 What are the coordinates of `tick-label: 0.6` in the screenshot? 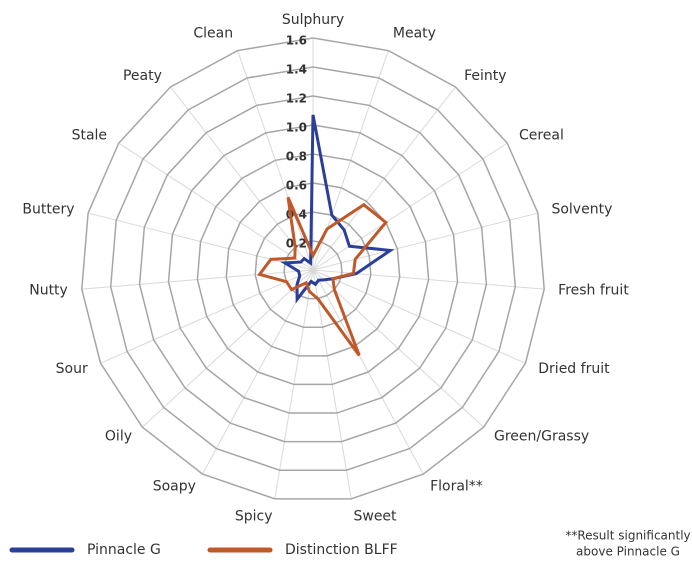 It's located at (296, 186).